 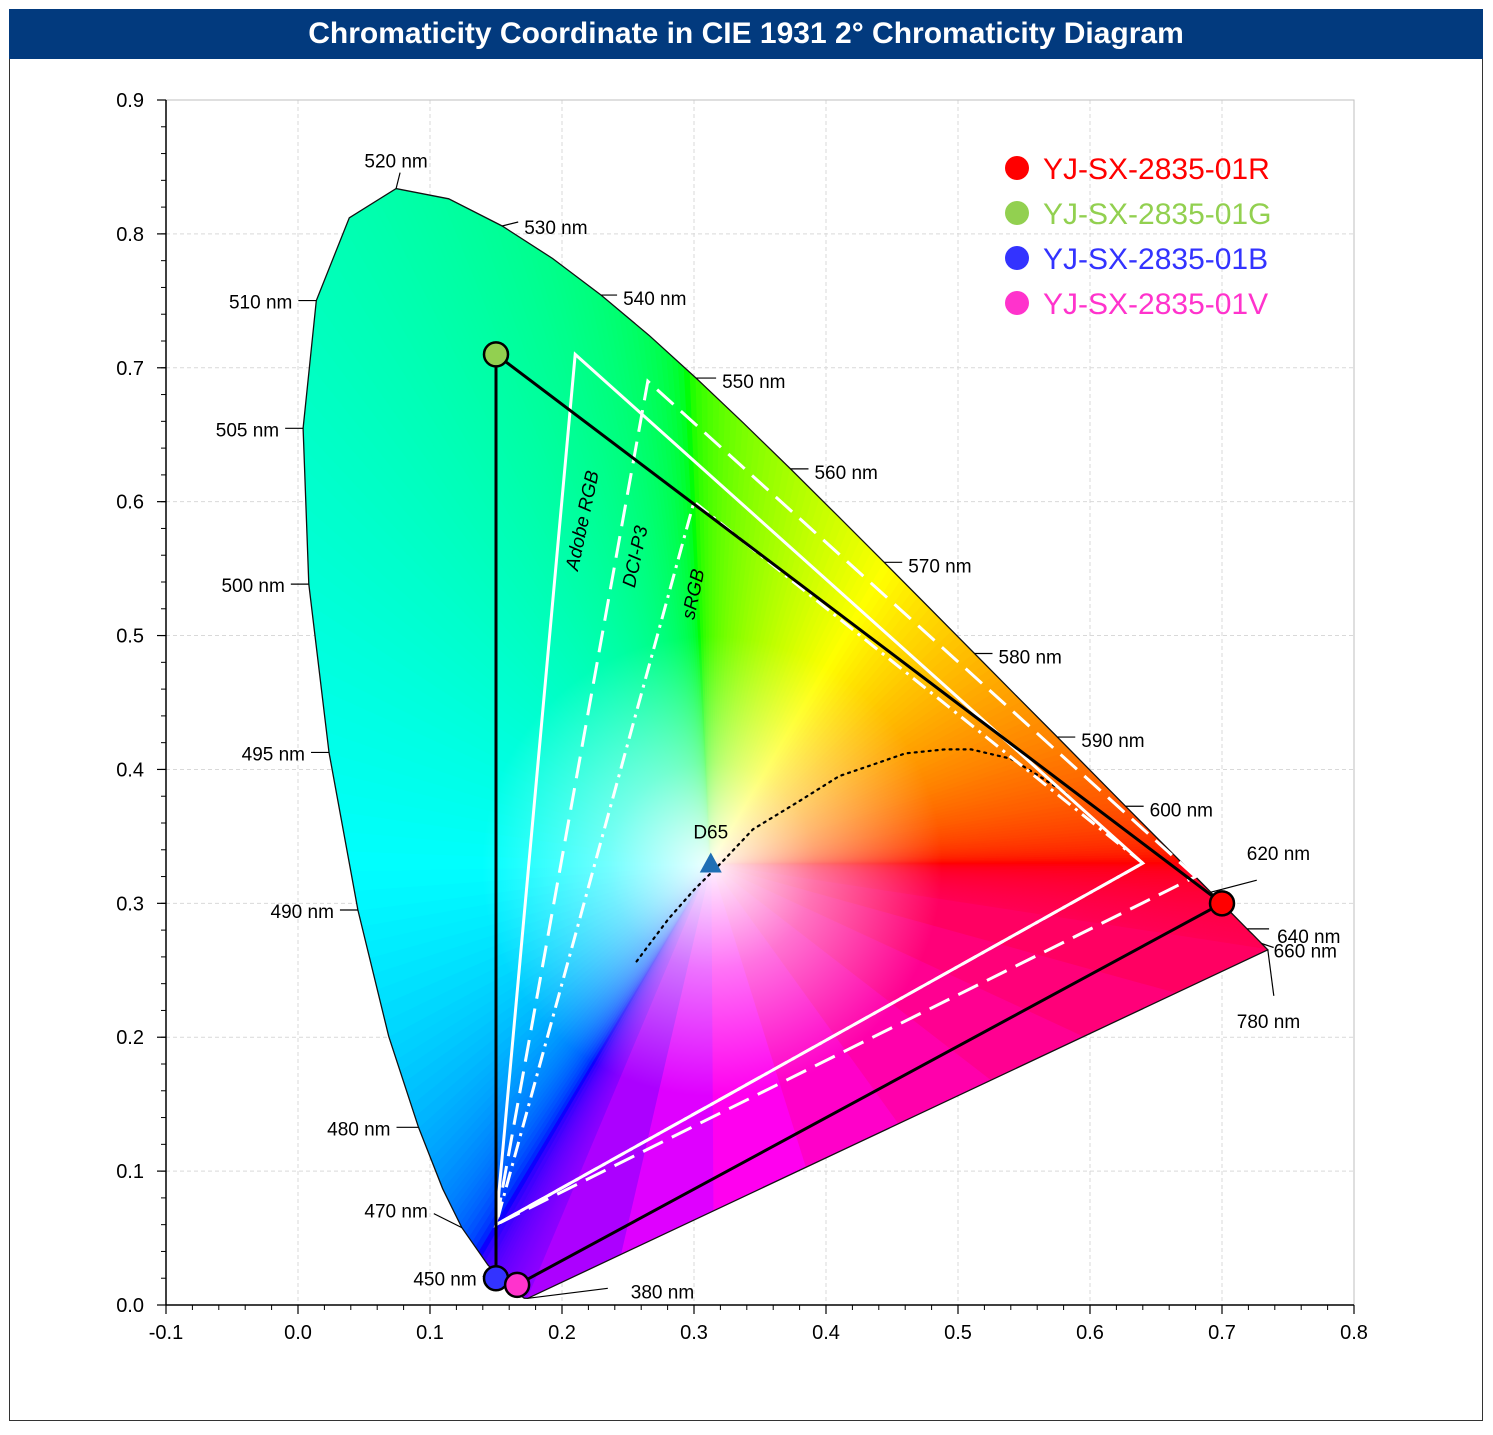 What do you see at coordinates (654, 299) in the screenshot?
I see `wavelength-label: 540 nm` at bounding box center [654, 299].